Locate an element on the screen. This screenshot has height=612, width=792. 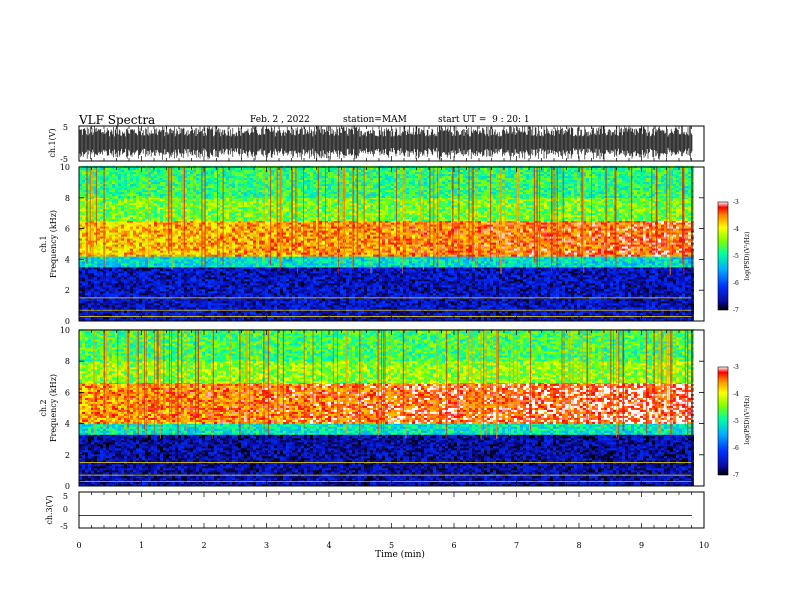
ch2-colorbar-tick: -6 is located at coordinates (736, 448).